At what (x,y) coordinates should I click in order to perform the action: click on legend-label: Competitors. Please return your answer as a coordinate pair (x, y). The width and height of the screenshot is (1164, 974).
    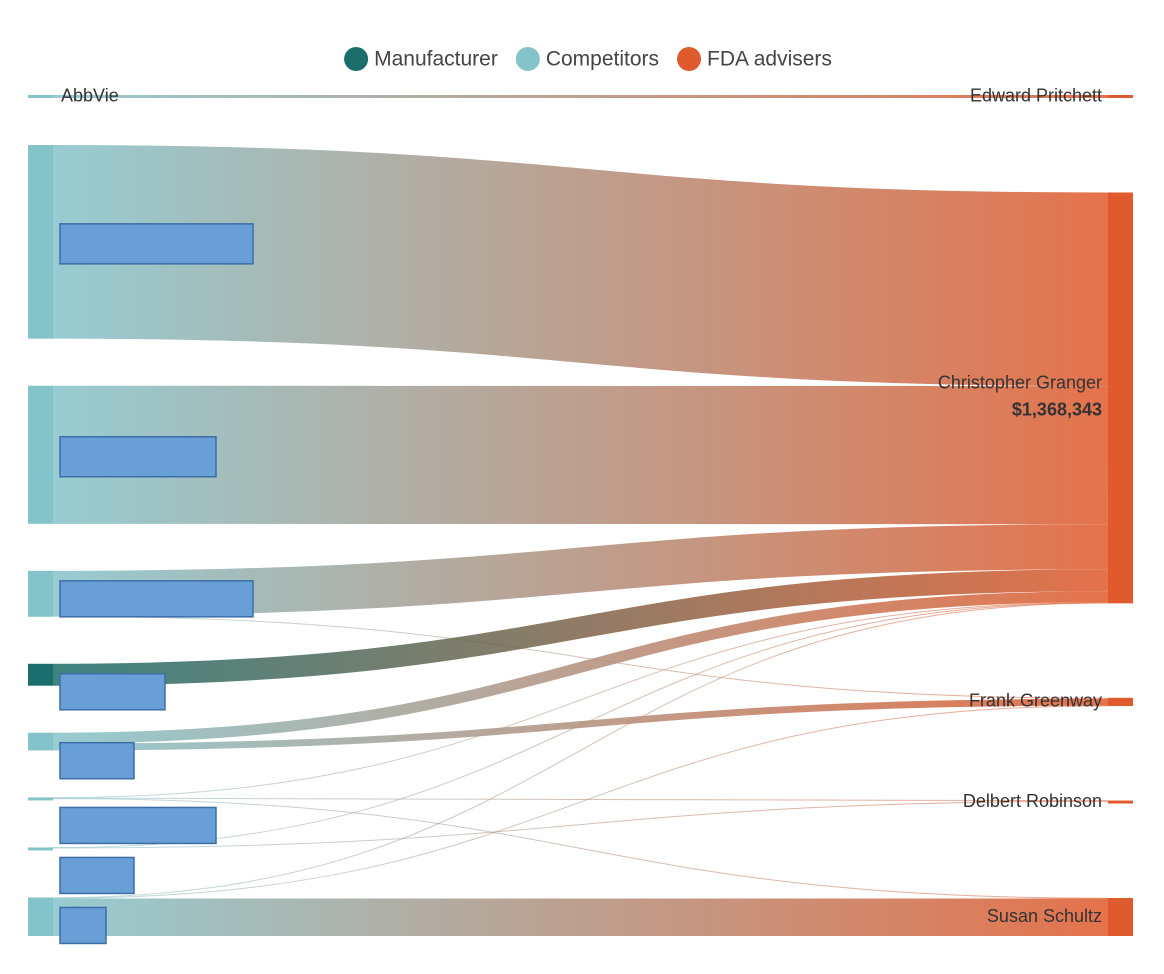
    Looking at the image, I should click on (602, 59).